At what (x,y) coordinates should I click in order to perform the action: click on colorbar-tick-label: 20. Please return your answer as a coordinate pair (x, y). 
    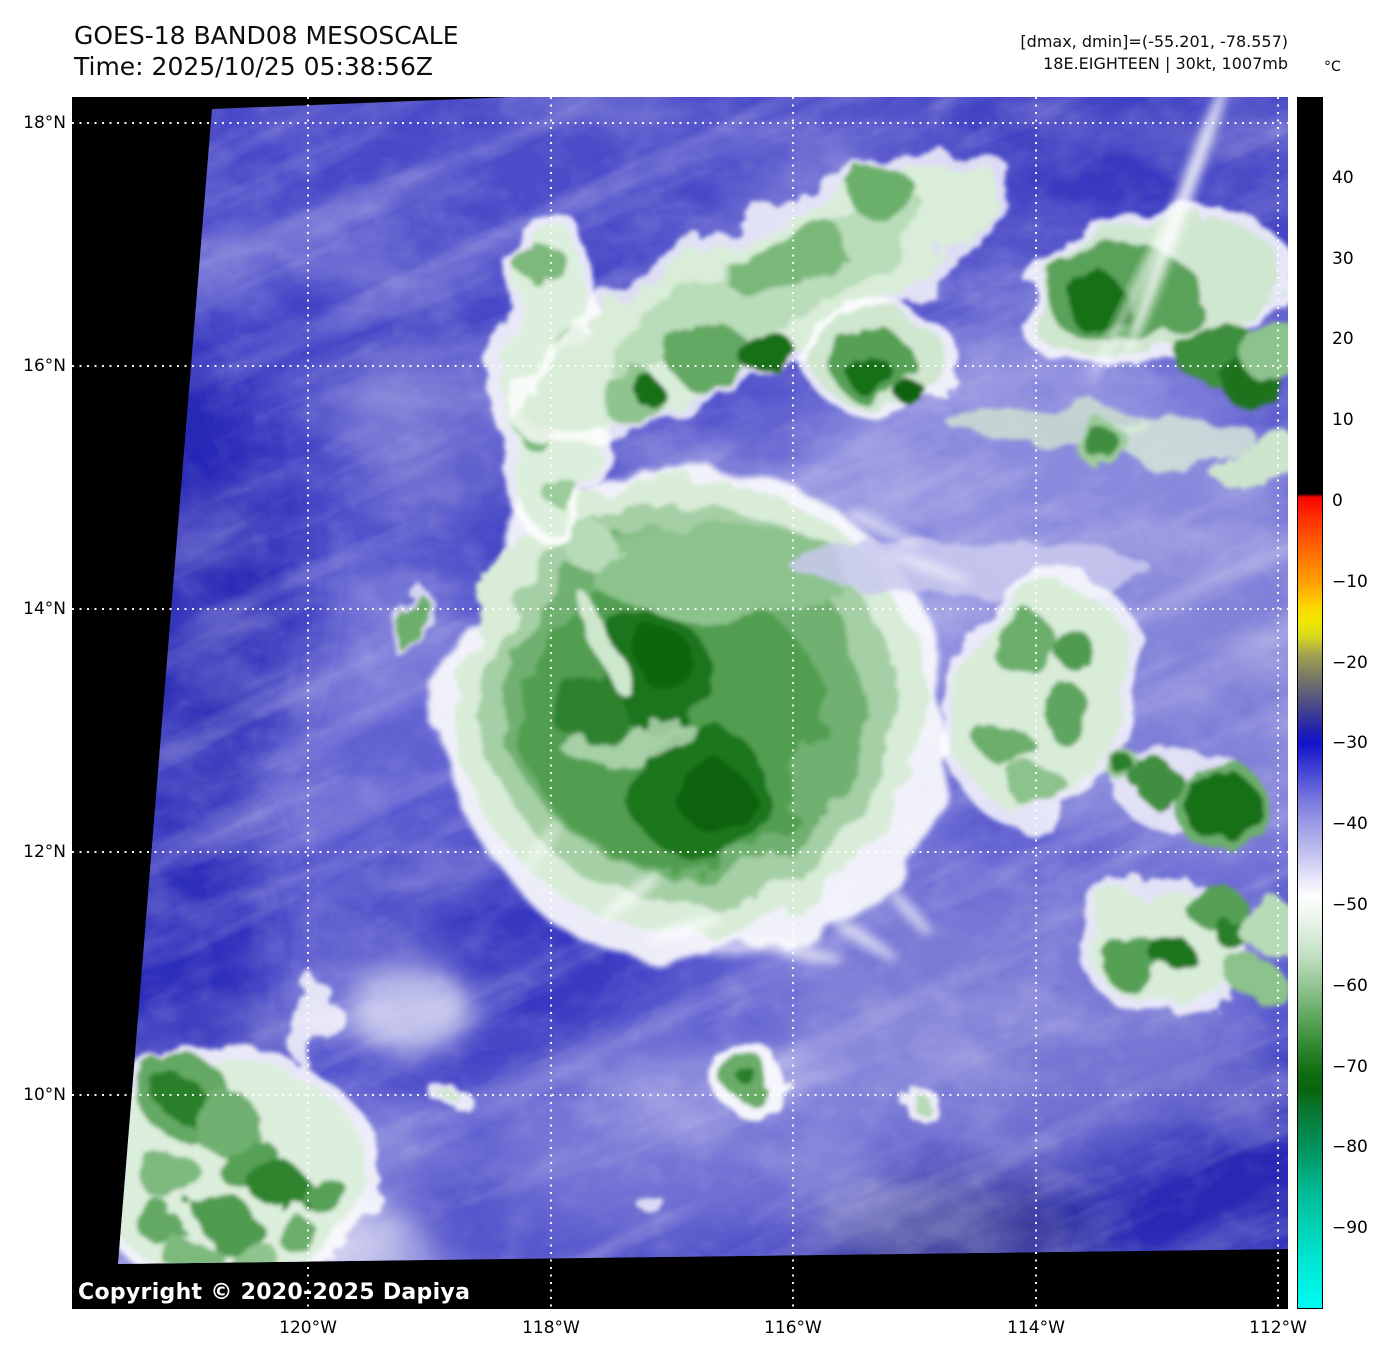
    Looking at the image, I should click on (1343, 339).